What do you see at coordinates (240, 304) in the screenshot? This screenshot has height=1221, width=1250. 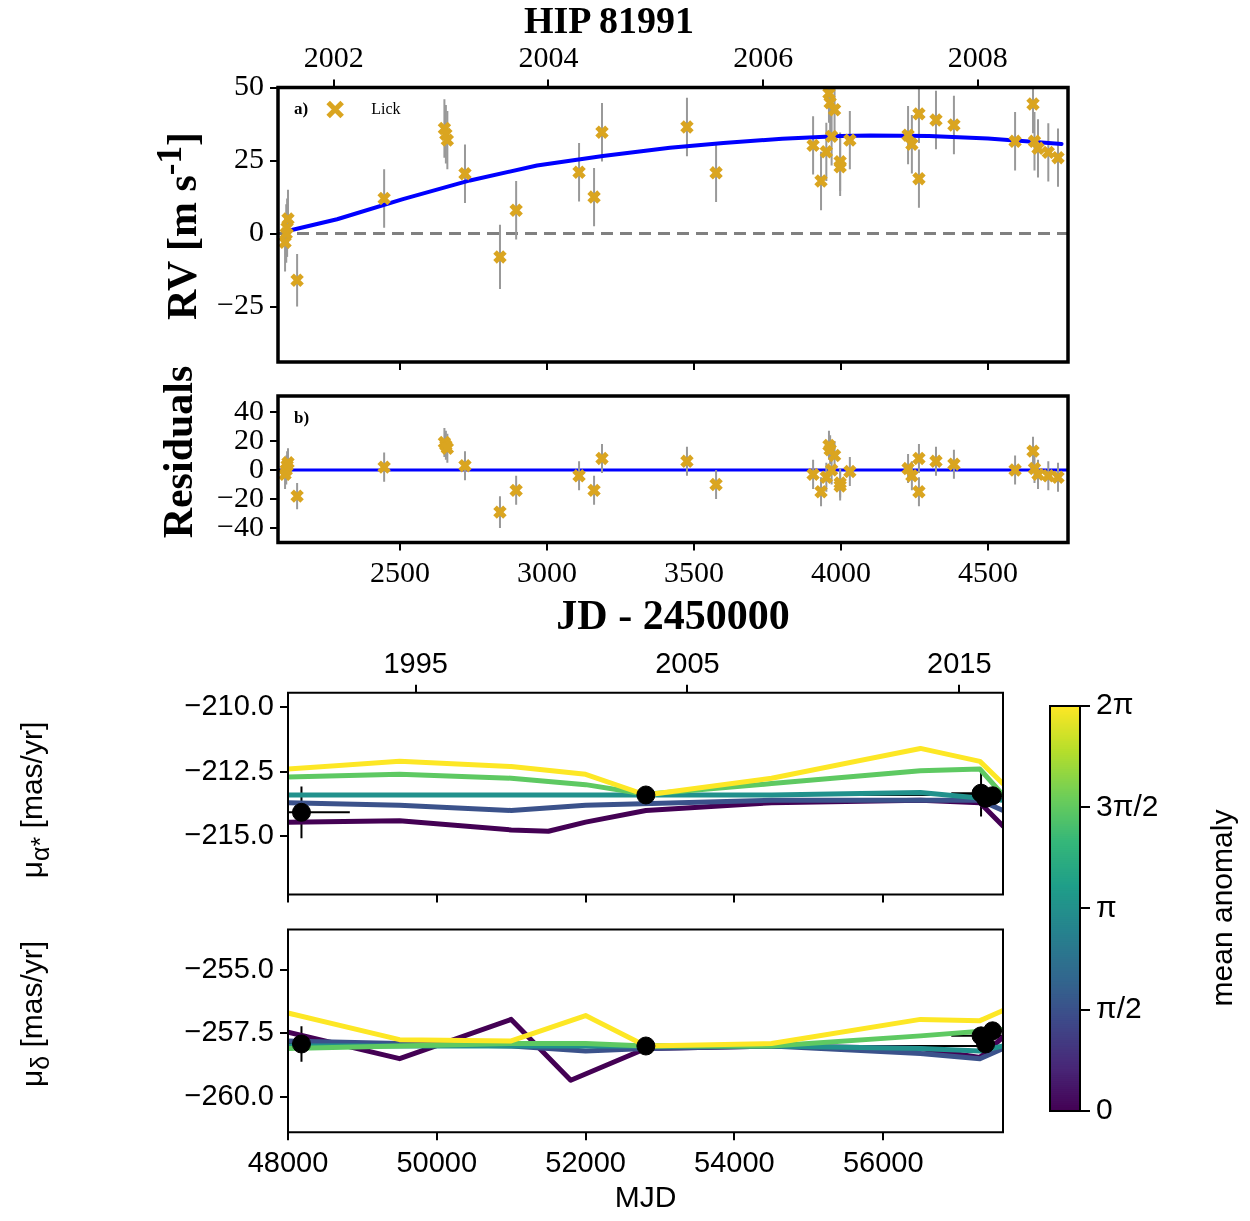 I see `y-tick-label: −25` at bounding box center [240, 304].